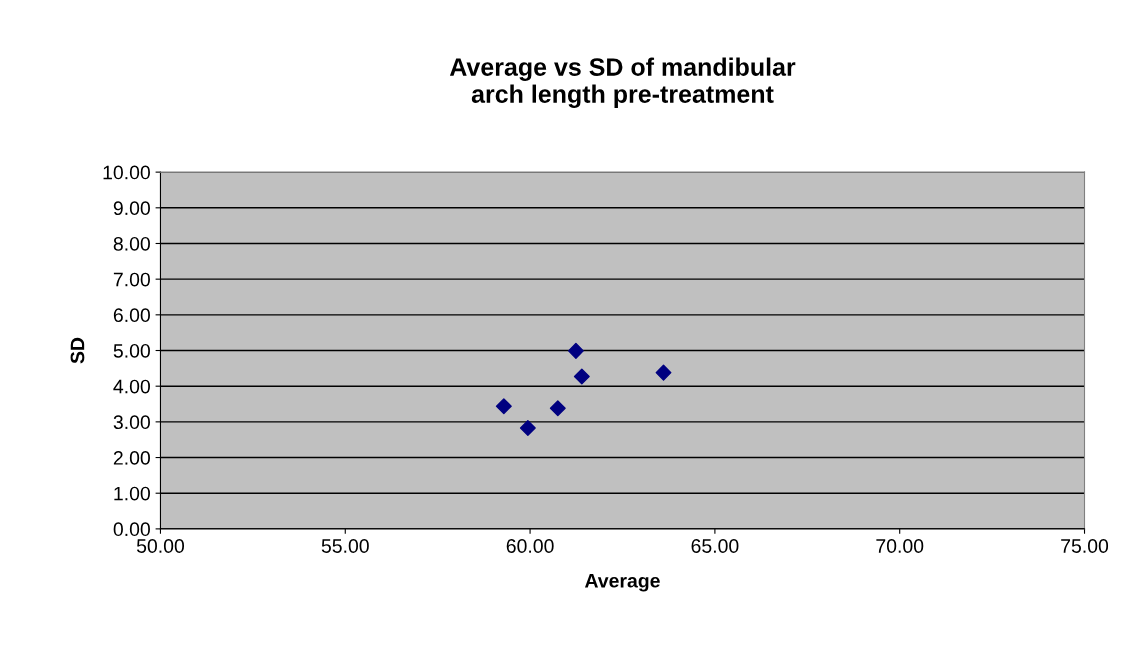  I want to click on y-tick-label: 10.00, so click(126, 172).